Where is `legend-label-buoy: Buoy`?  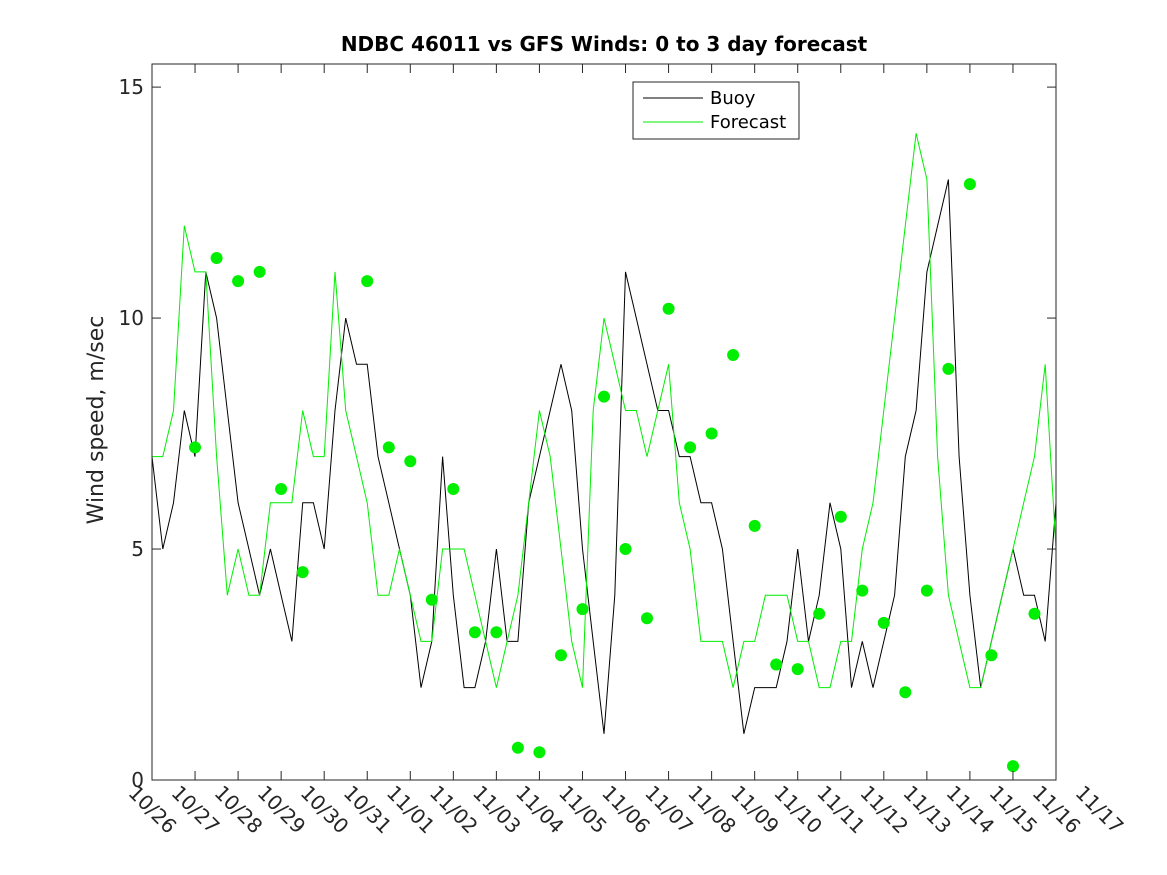 legend-label-buoy: Buoy is located at coordinates (733, 98).